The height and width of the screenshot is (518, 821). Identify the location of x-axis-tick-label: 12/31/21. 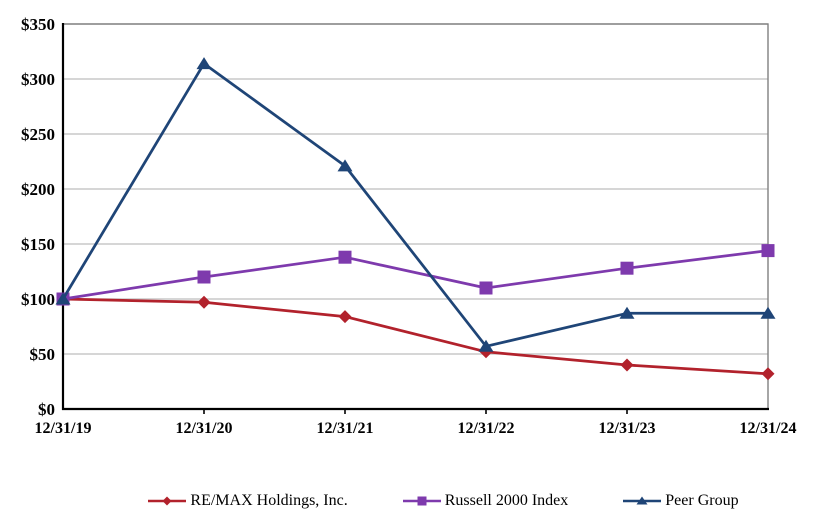
(345, 428).